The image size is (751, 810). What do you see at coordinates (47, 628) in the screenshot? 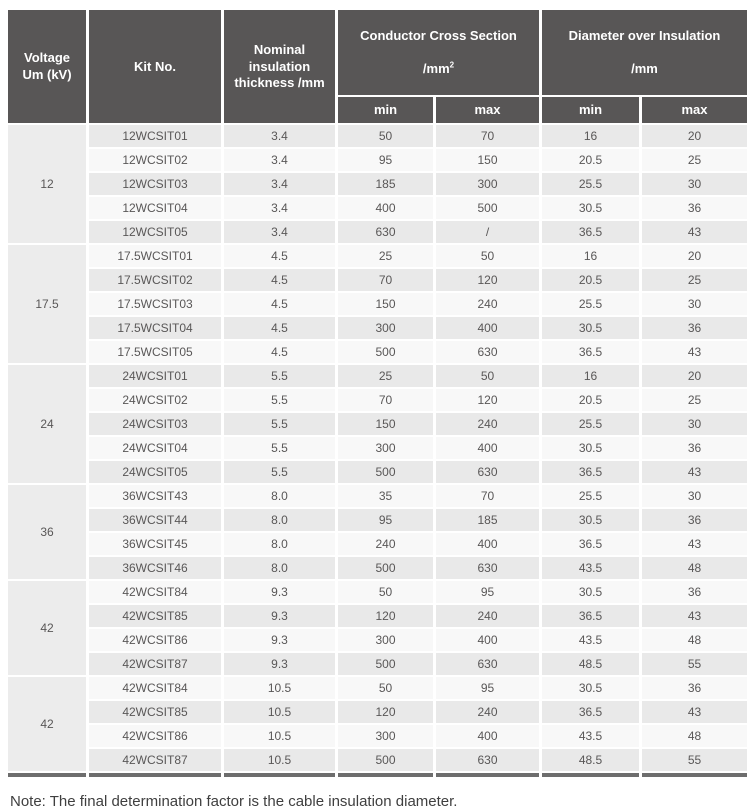
I see `voltage-group-cell: 42` at bounding box center [47, 628].